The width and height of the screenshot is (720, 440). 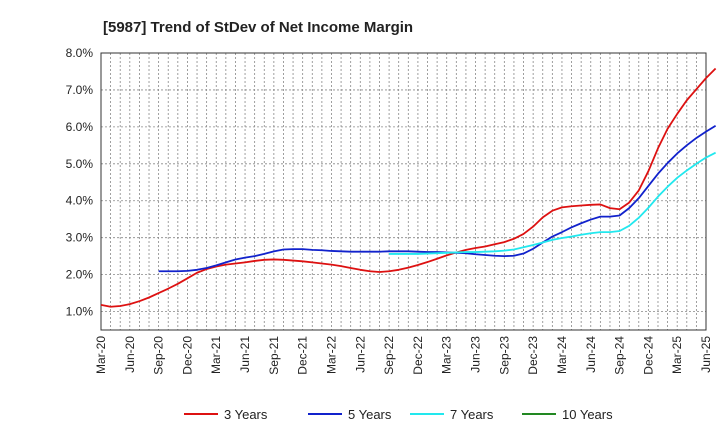 What do you see at coordinates (533, 355) in the screenshot?
I see `x-tick-label: Dec-23` at bounding box center [533, 355].